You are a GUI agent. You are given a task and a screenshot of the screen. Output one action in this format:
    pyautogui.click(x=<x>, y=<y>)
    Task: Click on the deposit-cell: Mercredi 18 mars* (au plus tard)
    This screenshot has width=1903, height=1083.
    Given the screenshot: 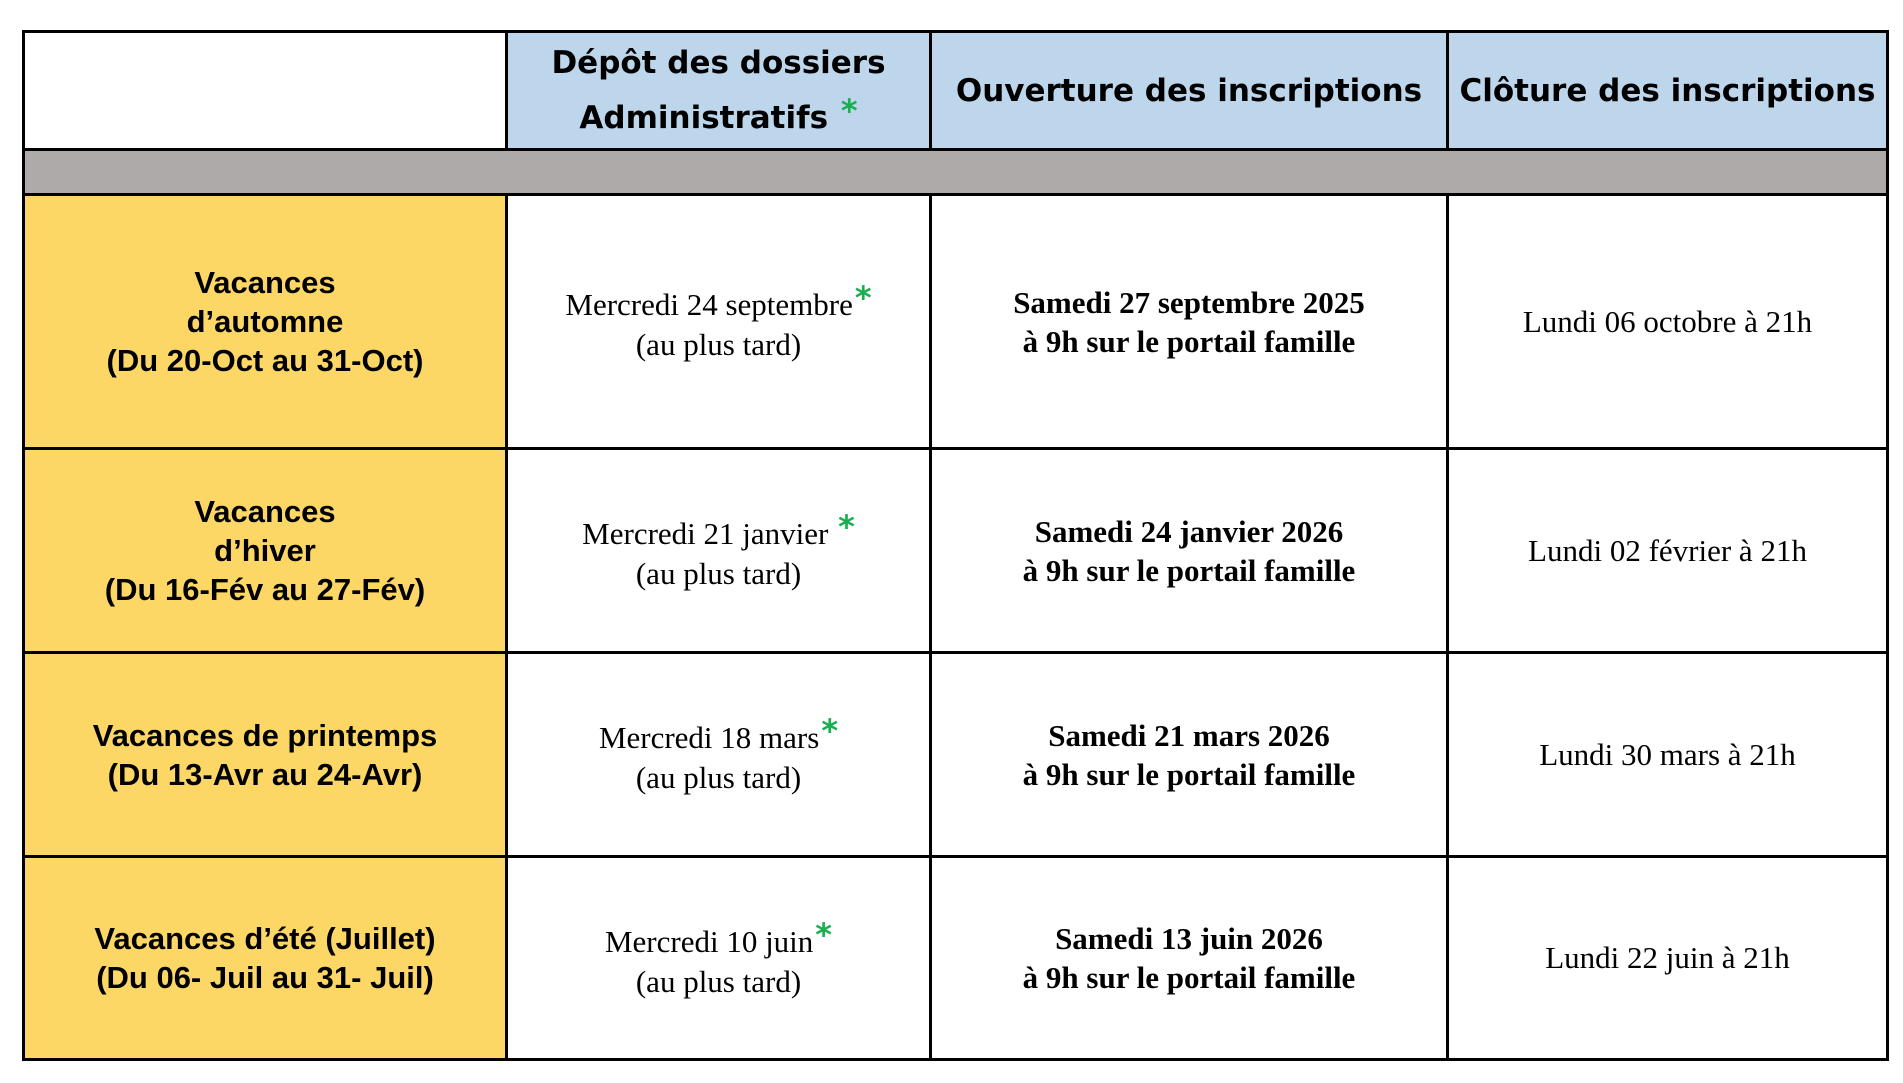 What is the action you would take?
    pyautogui.click(x=718, y=754)
    